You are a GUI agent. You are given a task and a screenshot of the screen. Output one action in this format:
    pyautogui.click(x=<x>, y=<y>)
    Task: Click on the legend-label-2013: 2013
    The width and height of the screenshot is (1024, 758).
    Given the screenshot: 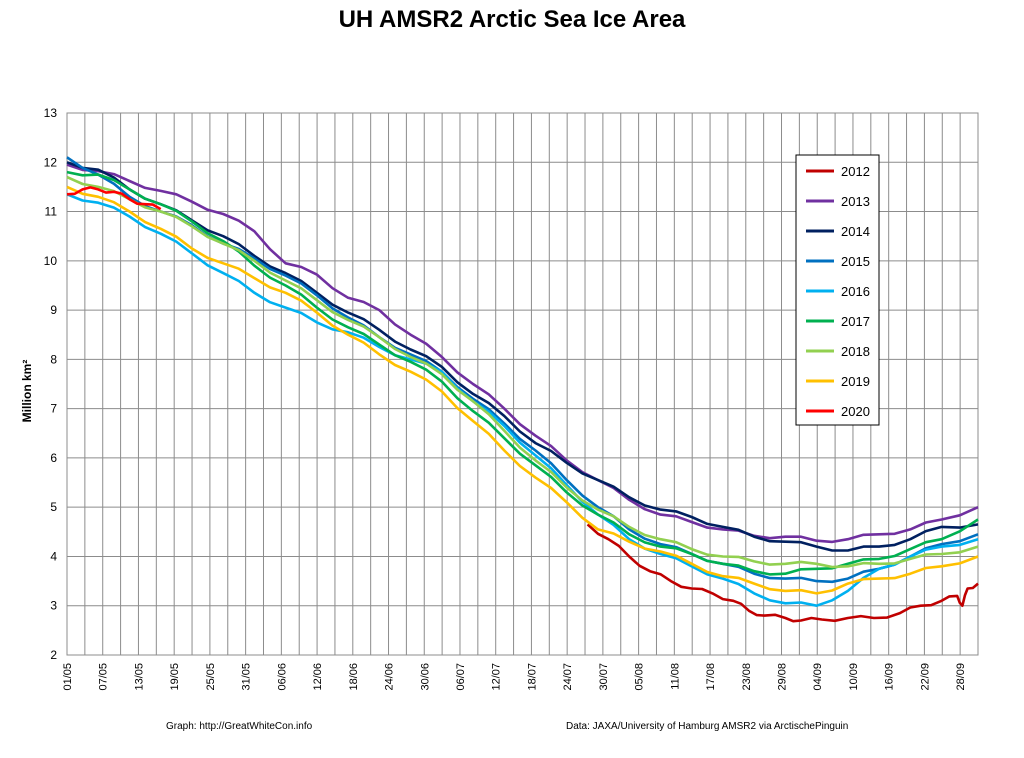 What is the action you would take?
    pyautogui.click(x=855, y=201)
    